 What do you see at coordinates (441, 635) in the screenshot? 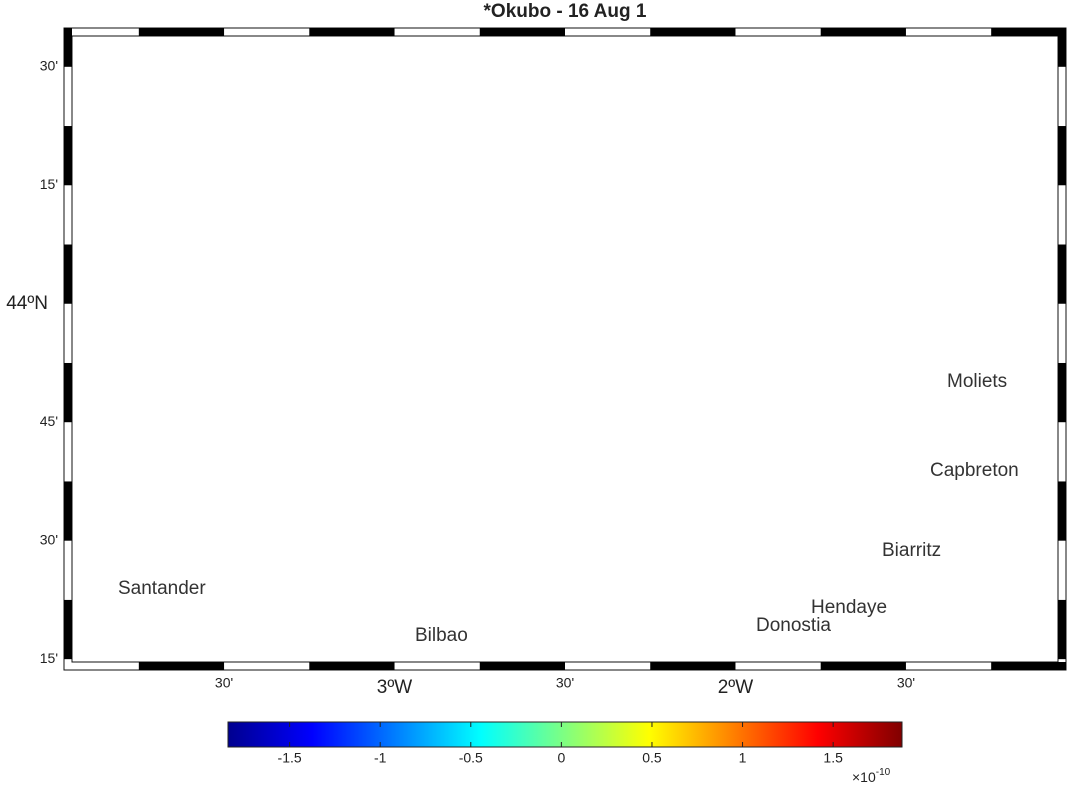
I see `place-label: Bilbao` at bounding box center [441, 635].